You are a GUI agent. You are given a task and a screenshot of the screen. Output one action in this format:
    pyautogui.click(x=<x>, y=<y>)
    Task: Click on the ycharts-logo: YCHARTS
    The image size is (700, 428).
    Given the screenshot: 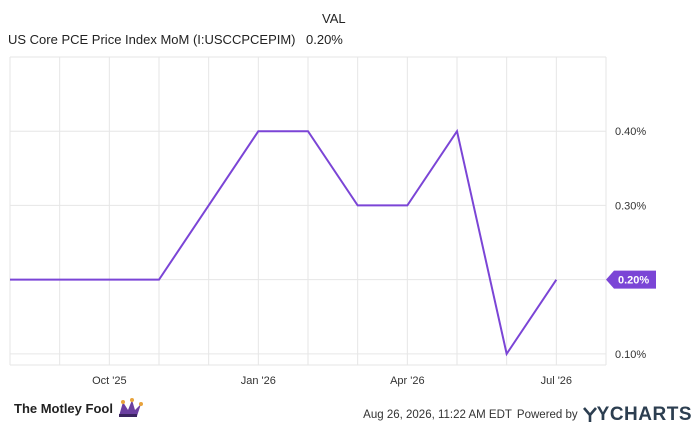 What is the action you would take?
    pyautogui.click(x=637, y=415)
    